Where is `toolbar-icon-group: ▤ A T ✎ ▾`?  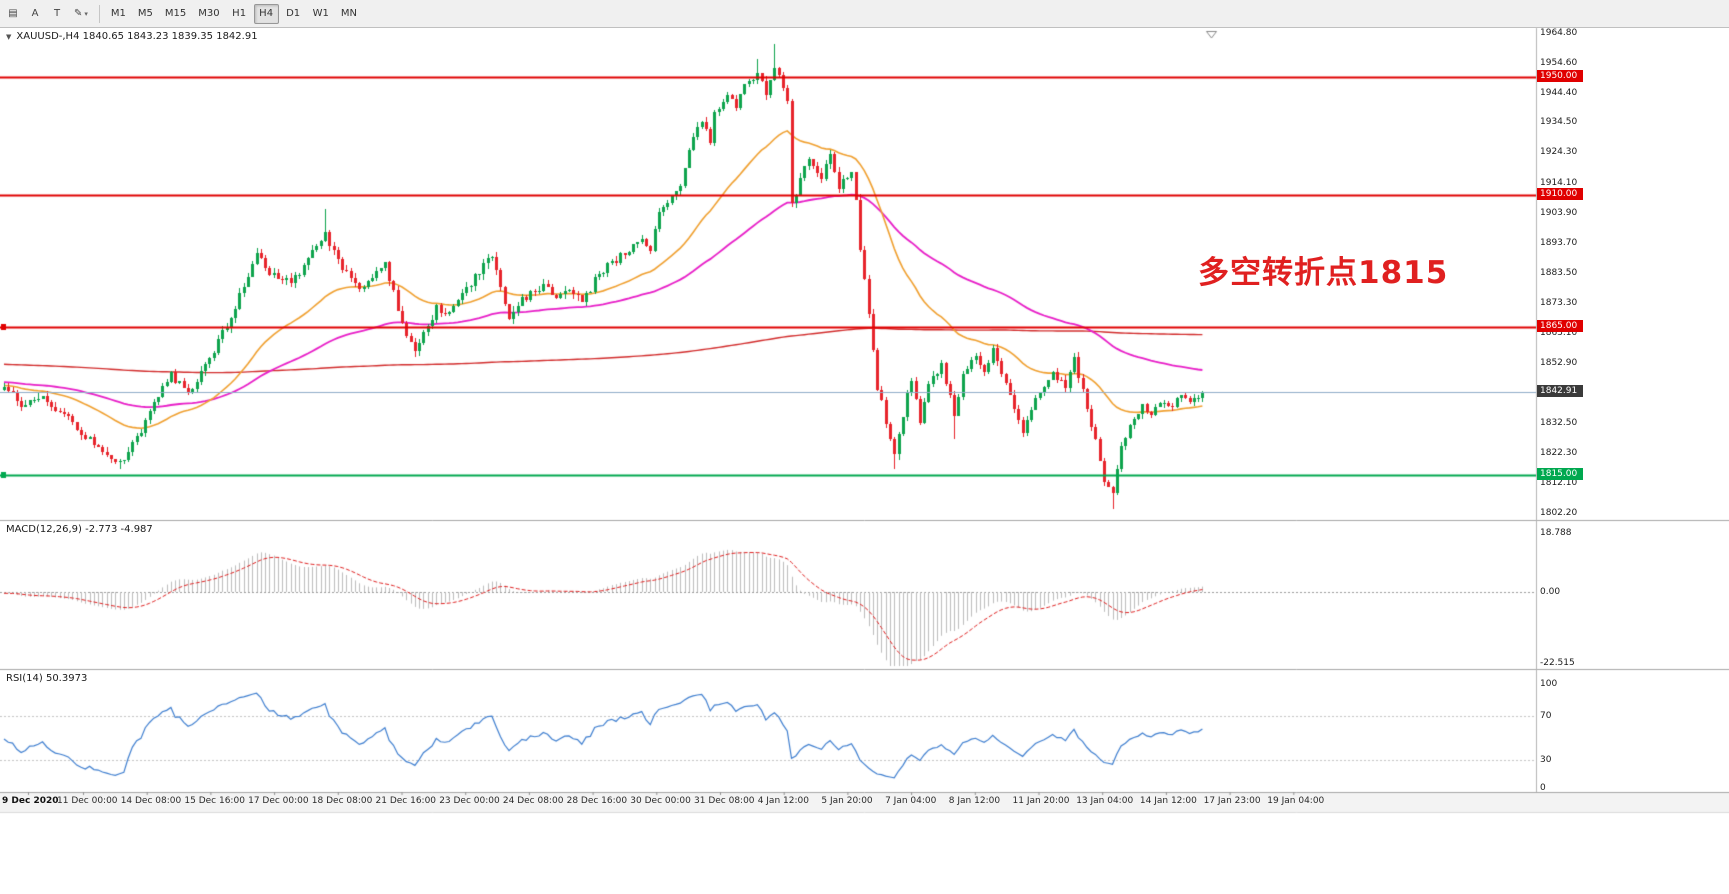 toolbar-icon-group: ▤ A T ✎ ▾ is located at coordinates (48, 14).